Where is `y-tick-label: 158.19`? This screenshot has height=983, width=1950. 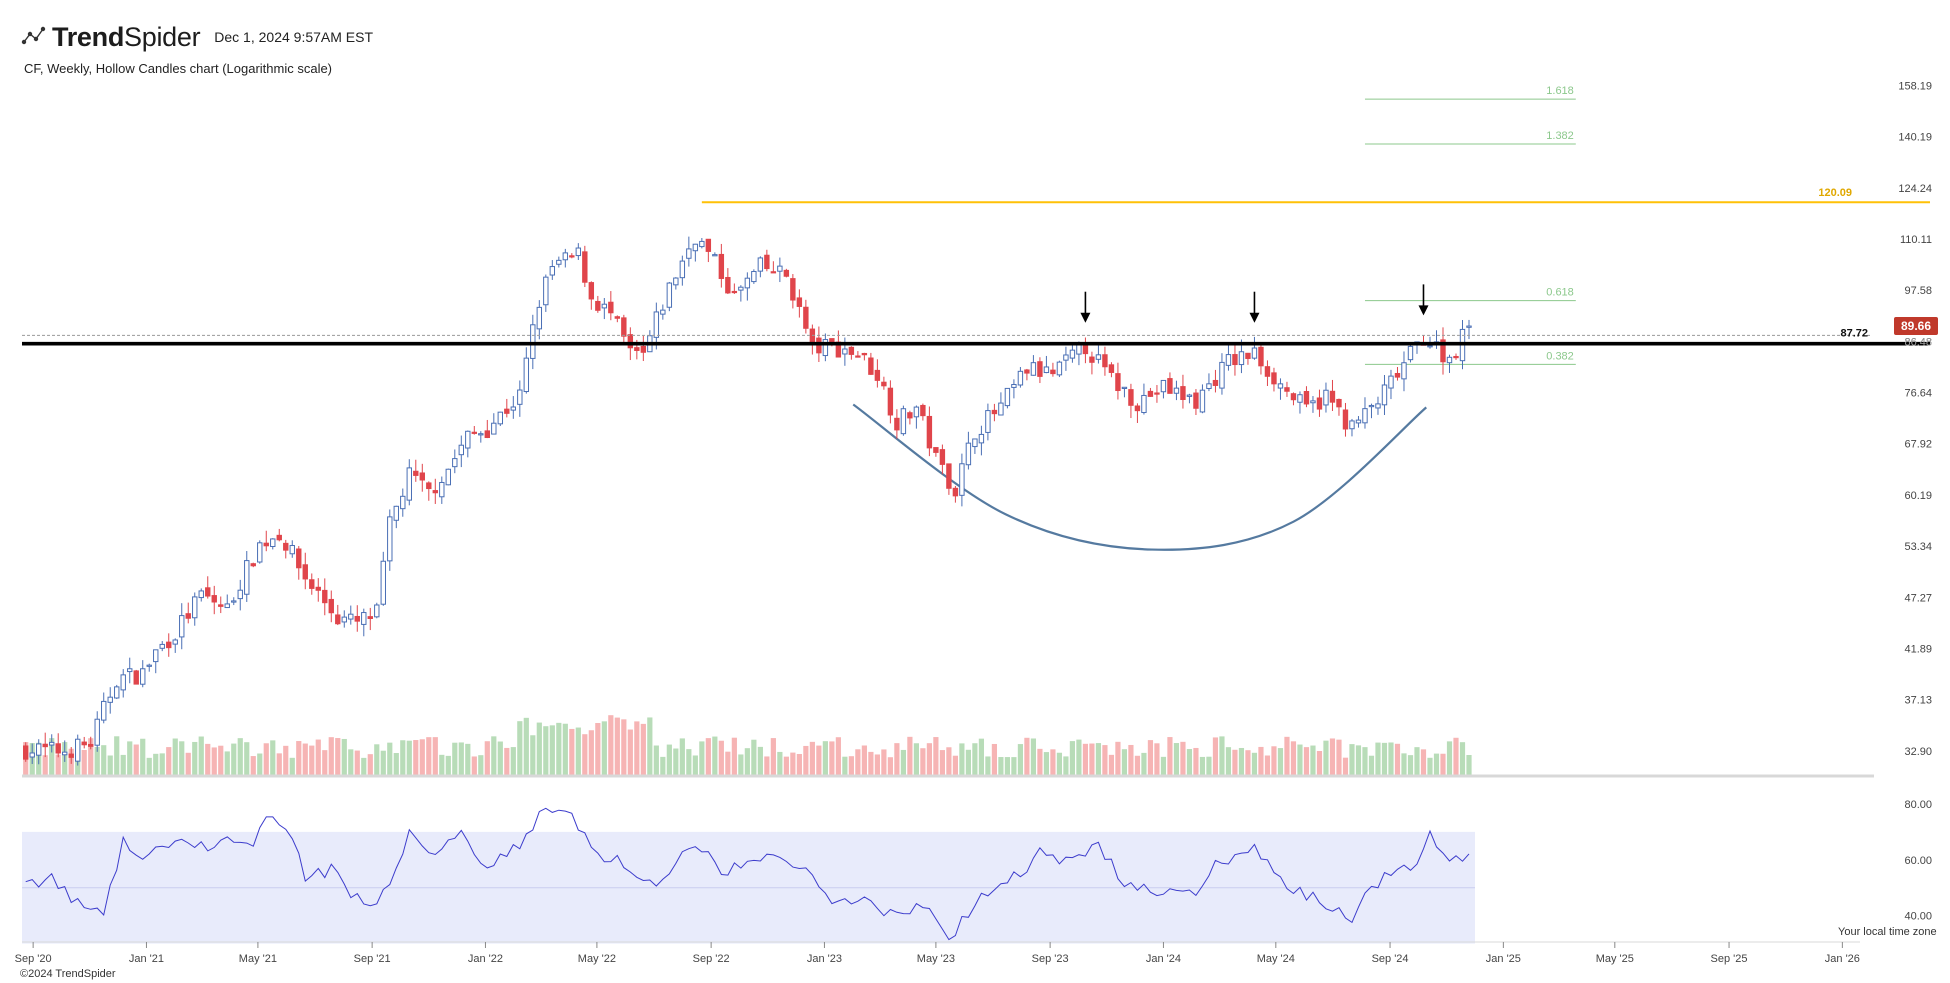
y-tick-label: 158.19 is located at coordinates (1915, 87).